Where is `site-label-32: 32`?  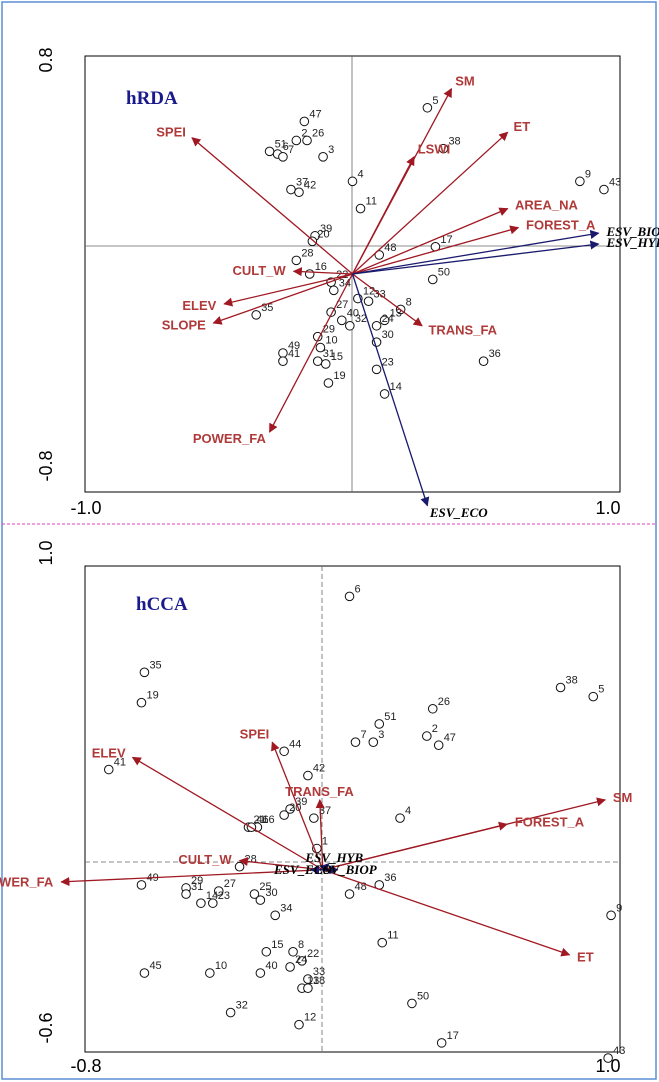
site-label-32: 32 is located at coordinates (361, 319).